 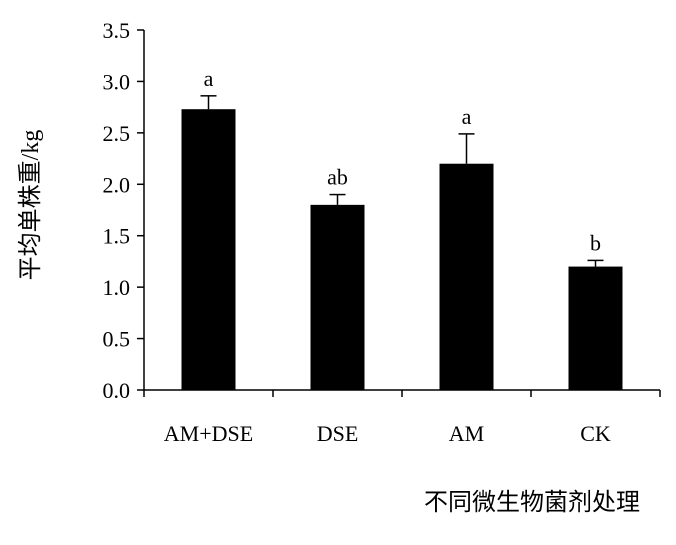 What do you see at coordinates (595, 242) in the screenshot?
I see `significance-label: b` at bounding box center [595, 242].